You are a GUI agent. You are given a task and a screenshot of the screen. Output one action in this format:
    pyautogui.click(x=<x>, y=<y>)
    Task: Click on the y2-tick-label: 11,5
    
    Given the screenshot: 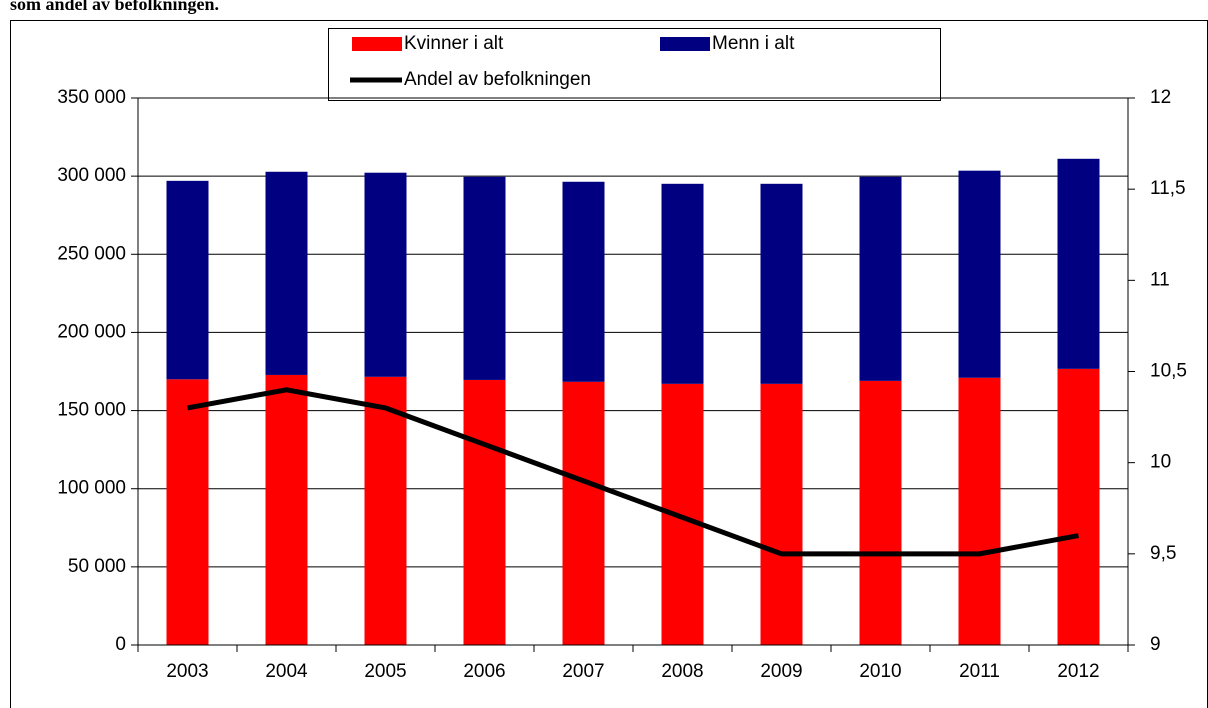 What is the action you would take?
    pyautogui.click(x=1168, y=188)
    